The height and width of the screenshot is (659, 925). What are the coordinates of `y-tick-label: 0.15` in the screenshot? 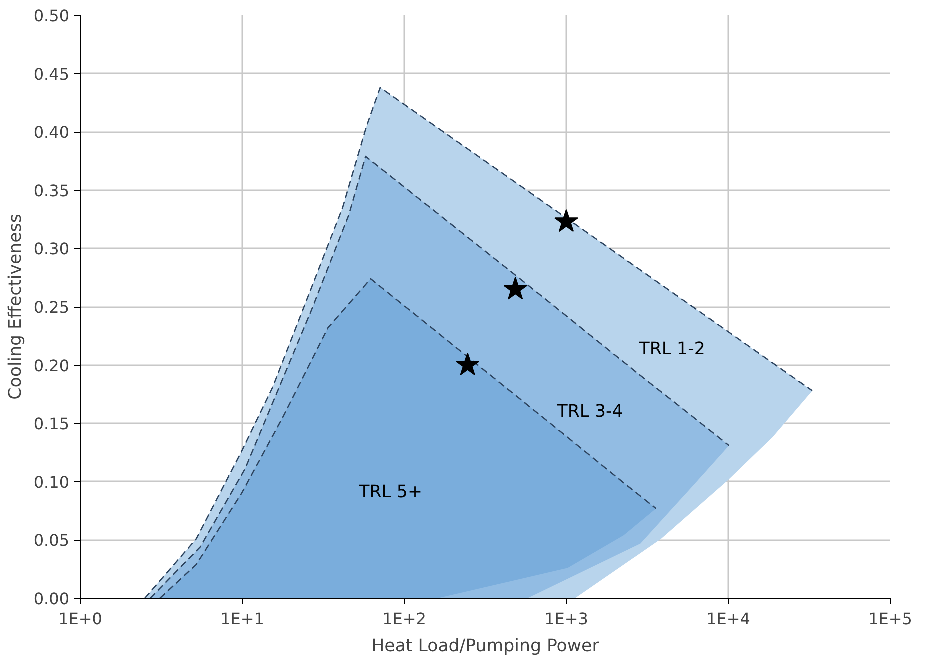 It's located at (52, 424).